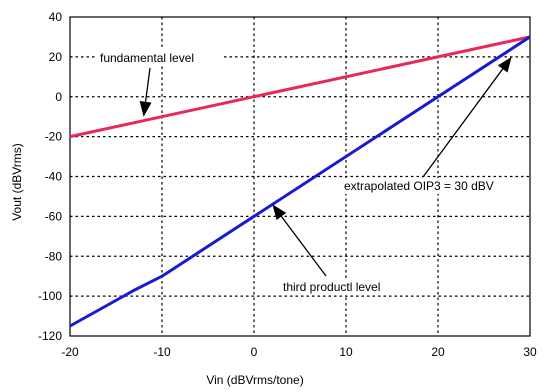 This screenshot has height=392, width=543. What do you see at coordinates (419, 186) in the screenshot?
I see `annotation-label: extrapolated OIP3 = 30 dBV` at bounding box center [419, 186].